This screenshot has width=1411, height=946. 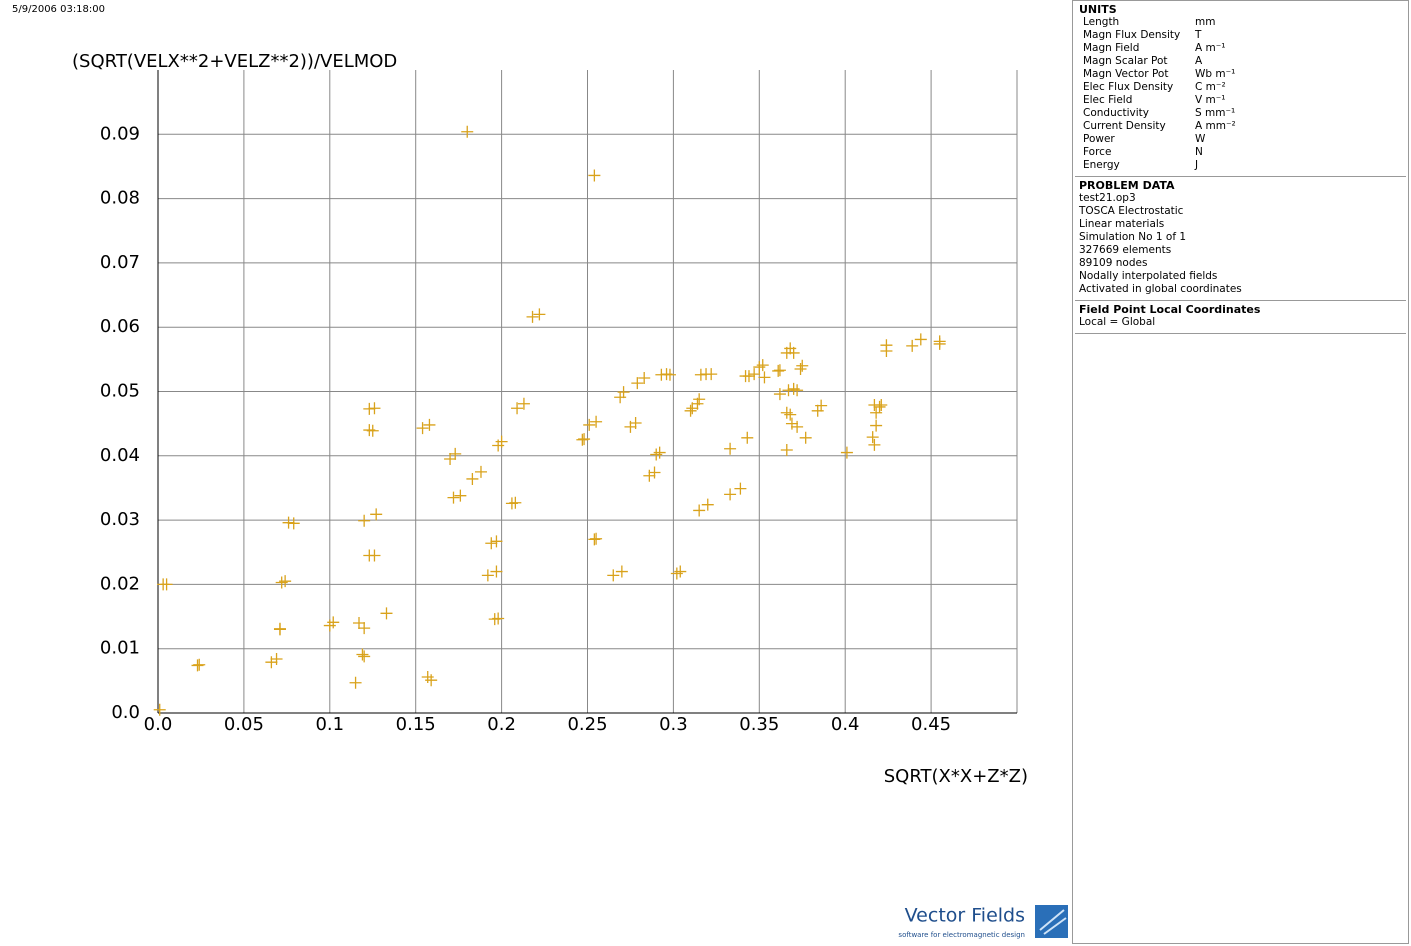 What do you see at coordinates (1199, 61) in the screenshot?
I see `unit-value: A` at bounding box center [1199, 61].